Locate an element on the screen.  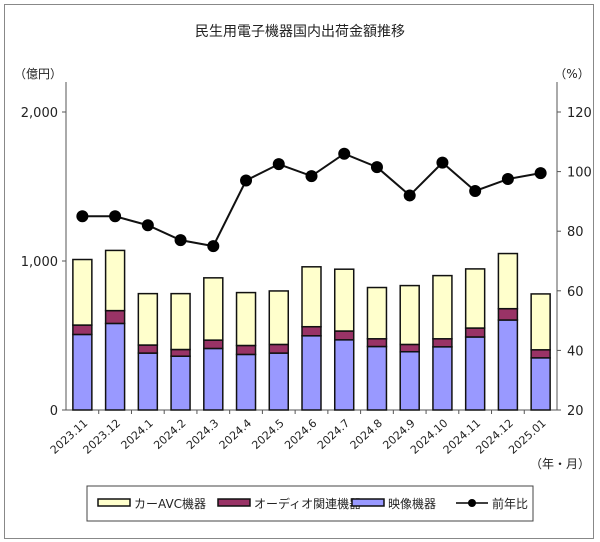
right-tick-label: 100 is located at coordinates (579, 173).